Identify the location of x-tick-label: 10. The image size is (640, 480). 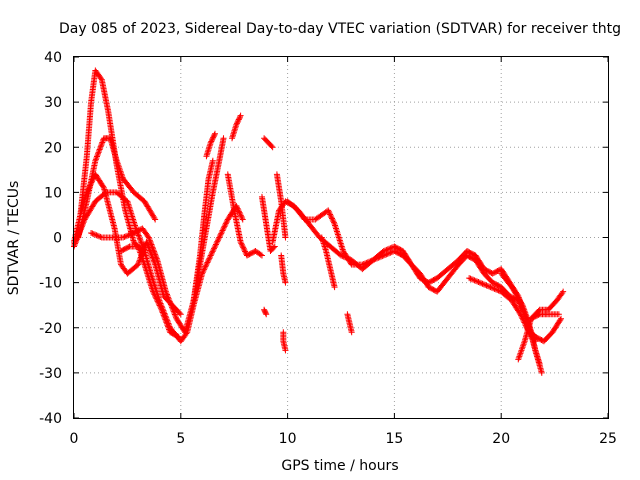
(288, 439).